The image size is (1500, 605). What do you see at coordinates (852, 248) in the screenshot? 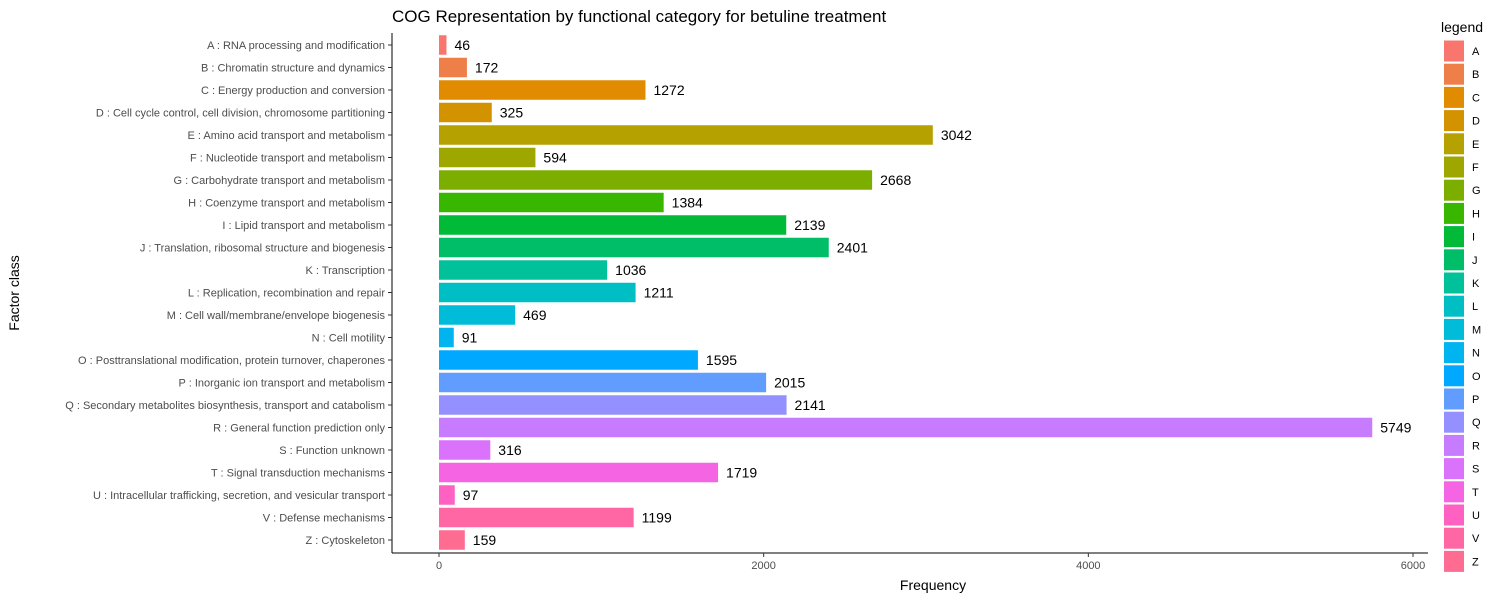
I see `data-label: 2401` at bounding box center [852, 248].